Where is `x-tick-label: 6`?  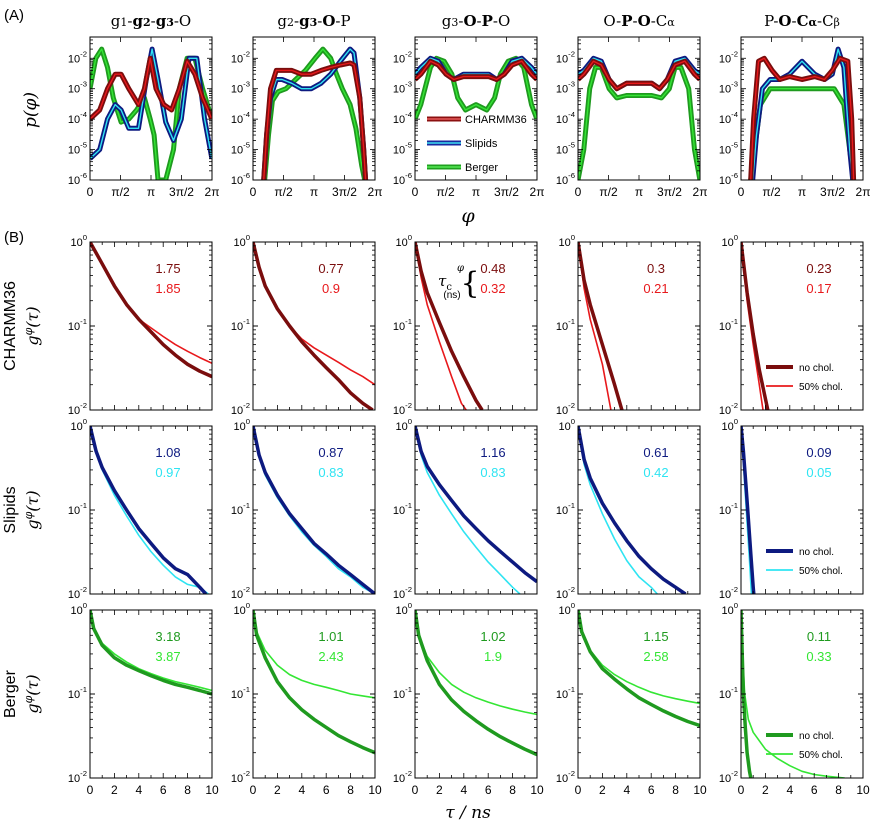
x-tick-label: 6 is located at coordinates (163, 790).